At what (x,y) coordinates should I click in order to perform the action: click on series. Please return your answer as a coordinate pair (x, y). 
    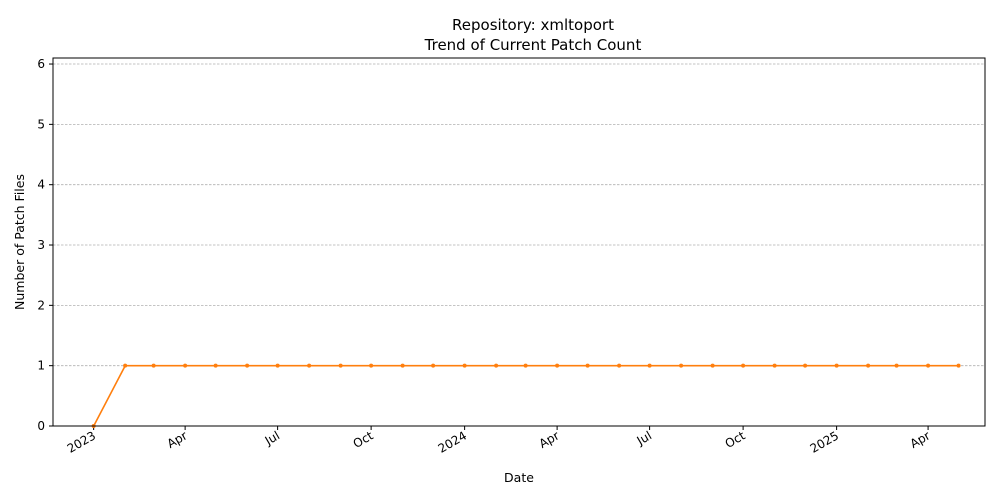
    Looking at the image, I should click on (526, 395).